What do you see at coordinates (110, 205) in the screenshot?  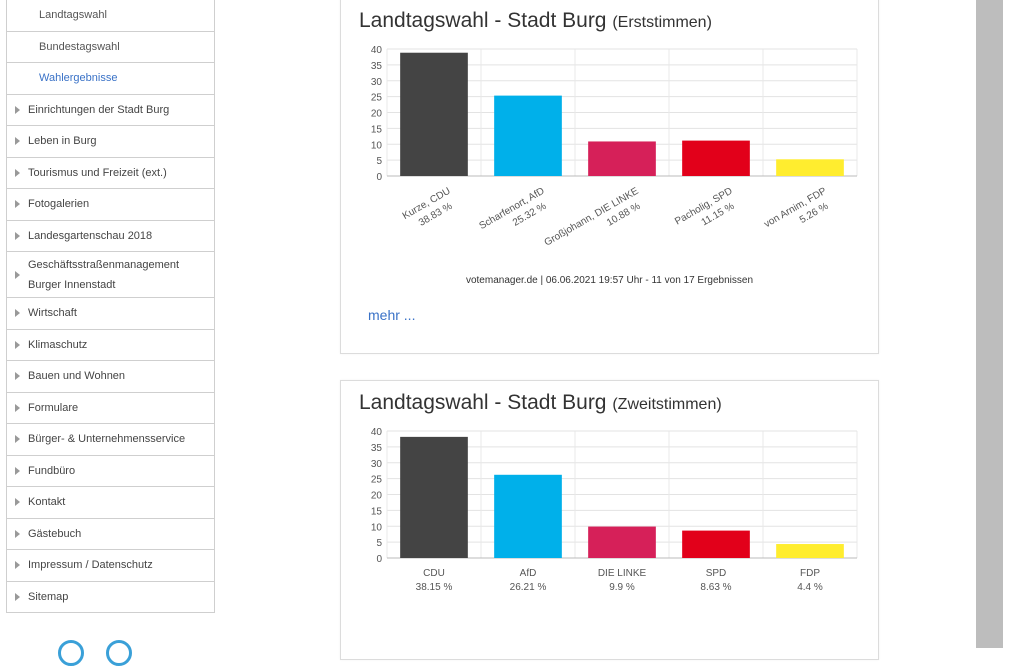 I see `sidebar-item: Fotogalerien` at bounding box center [110, 205].